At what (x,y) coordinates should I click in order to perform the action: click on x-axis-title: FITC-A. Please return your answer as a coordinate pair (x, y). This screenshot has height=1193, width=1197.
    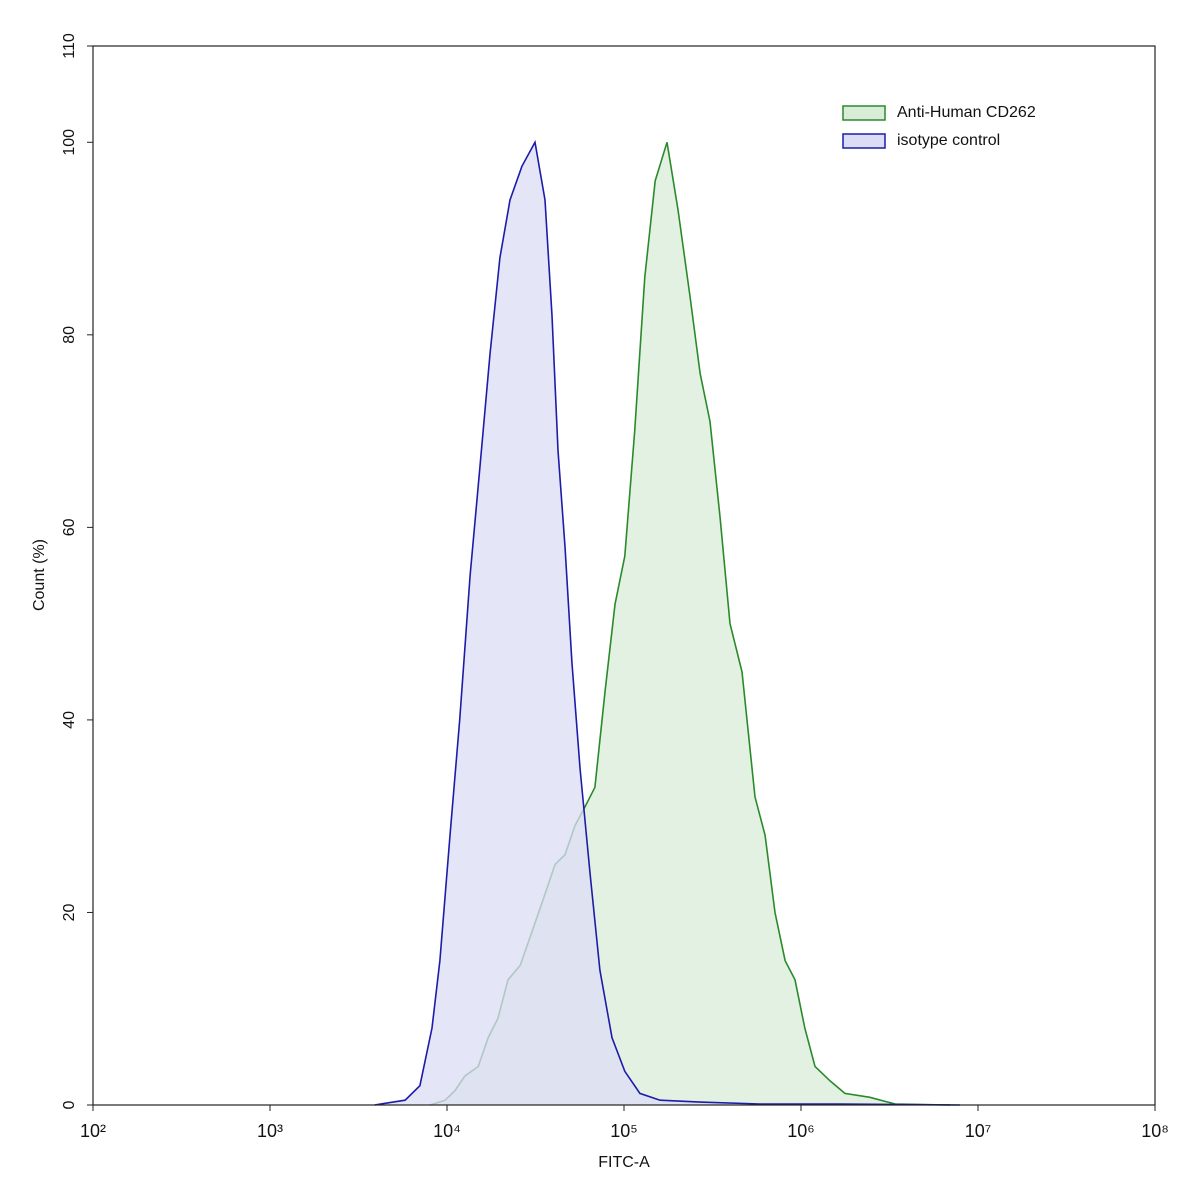
    Looking at the image, I should click on (624, 1162).